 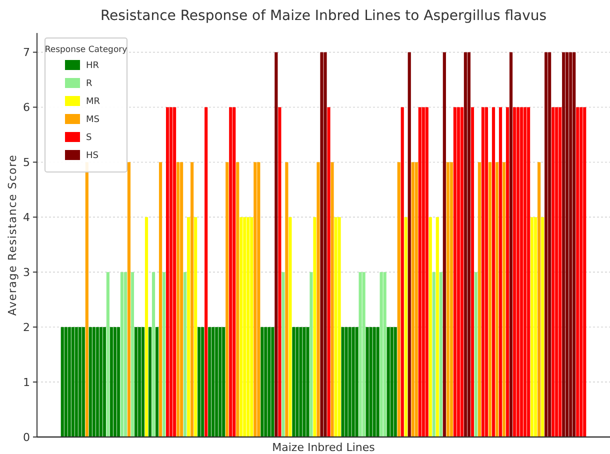 I want to click on y-tick-label: 7, so click(x=26, y=53).